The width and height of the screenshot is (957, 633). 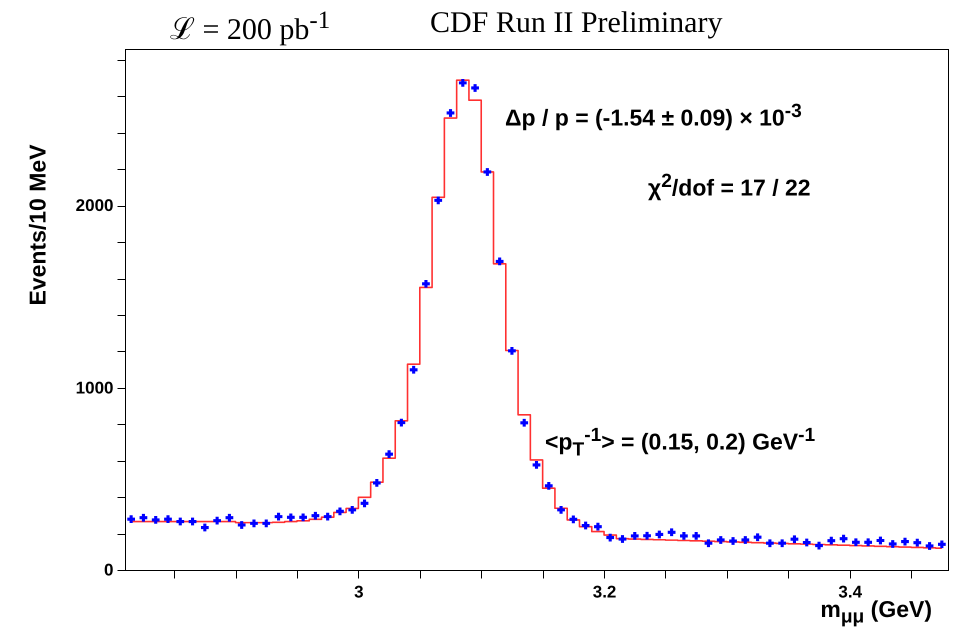 What do you see at coordinates (604, 592) in the screenshot?
I see `x-tick-label: 3.2` at bounding box center [604, 592].